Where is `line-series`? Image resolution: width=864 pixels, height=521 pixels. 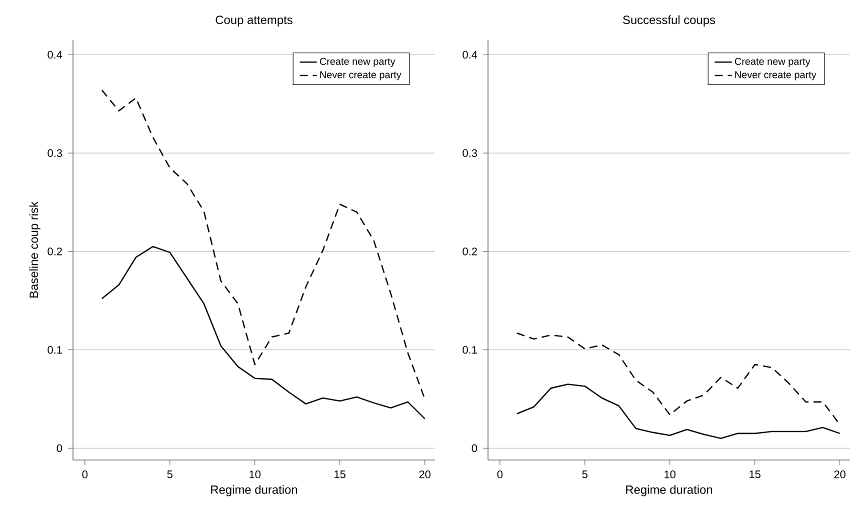
line-series is located at coordinates (263, 333).